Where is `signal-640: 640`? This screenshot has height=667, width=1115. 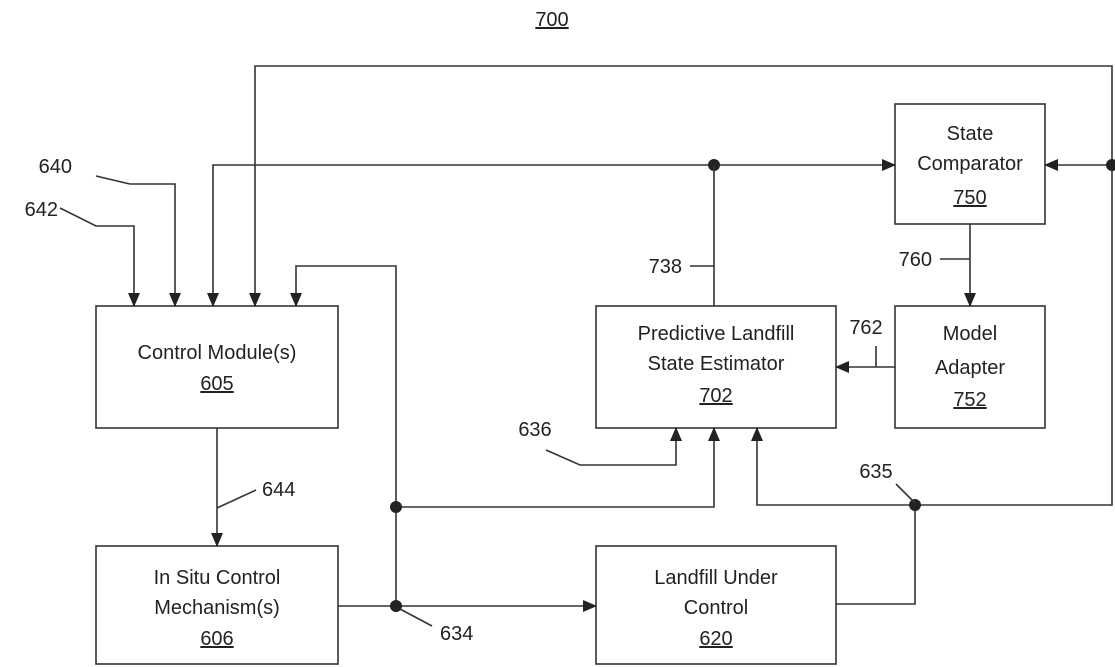 signal-640: 640 is located at coordinates (55, 167).